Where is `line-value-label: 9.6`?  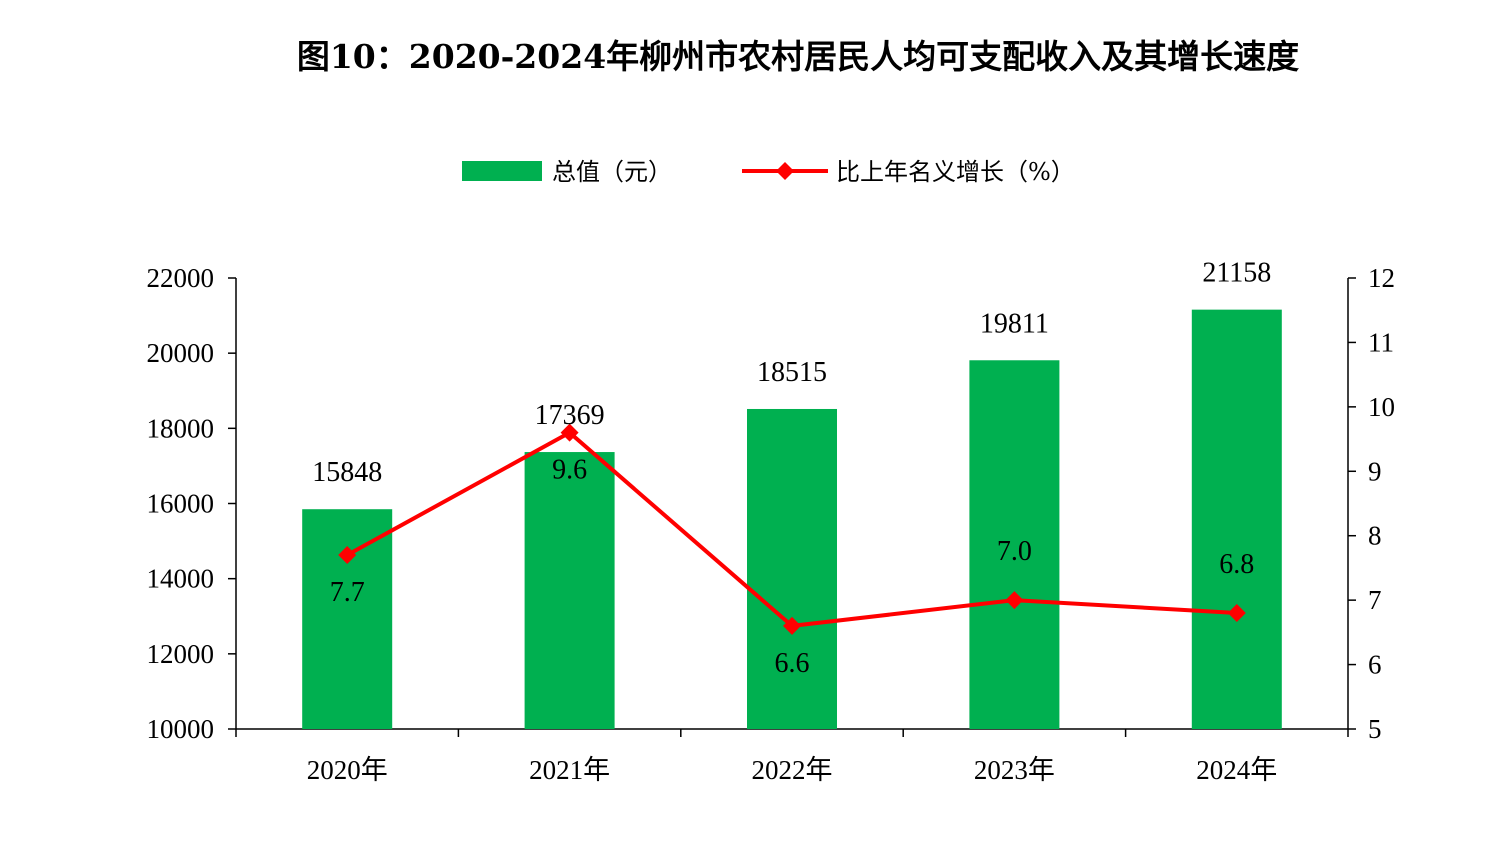
line-value-label: 9.6 is located at coordinates (569, 470).